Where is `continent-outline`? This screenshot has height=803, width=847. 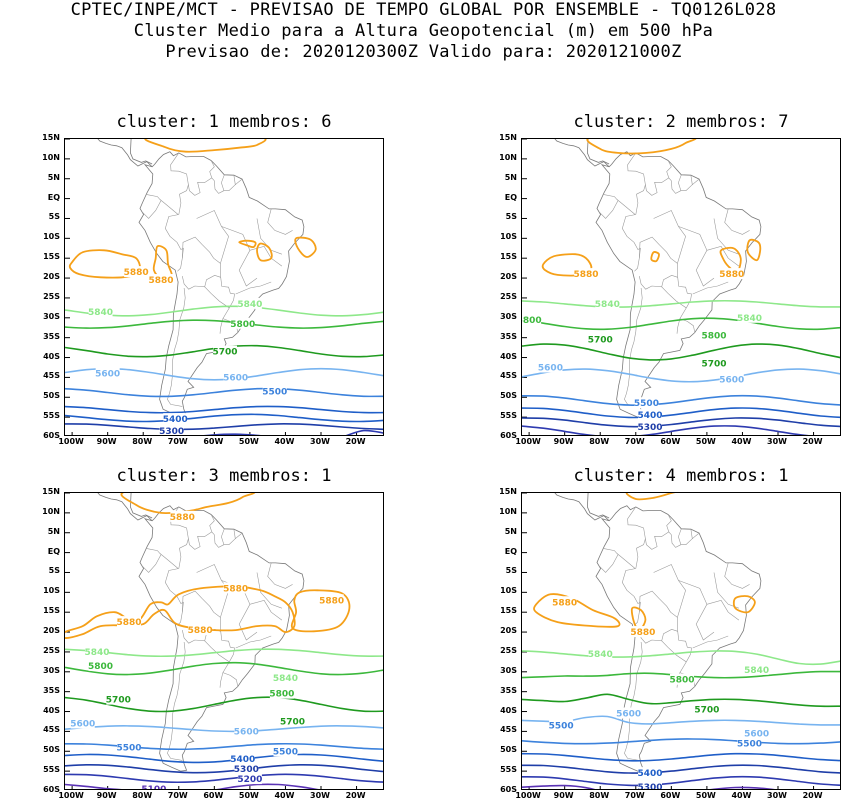 continent-outline is located at coordinates (221, 284).